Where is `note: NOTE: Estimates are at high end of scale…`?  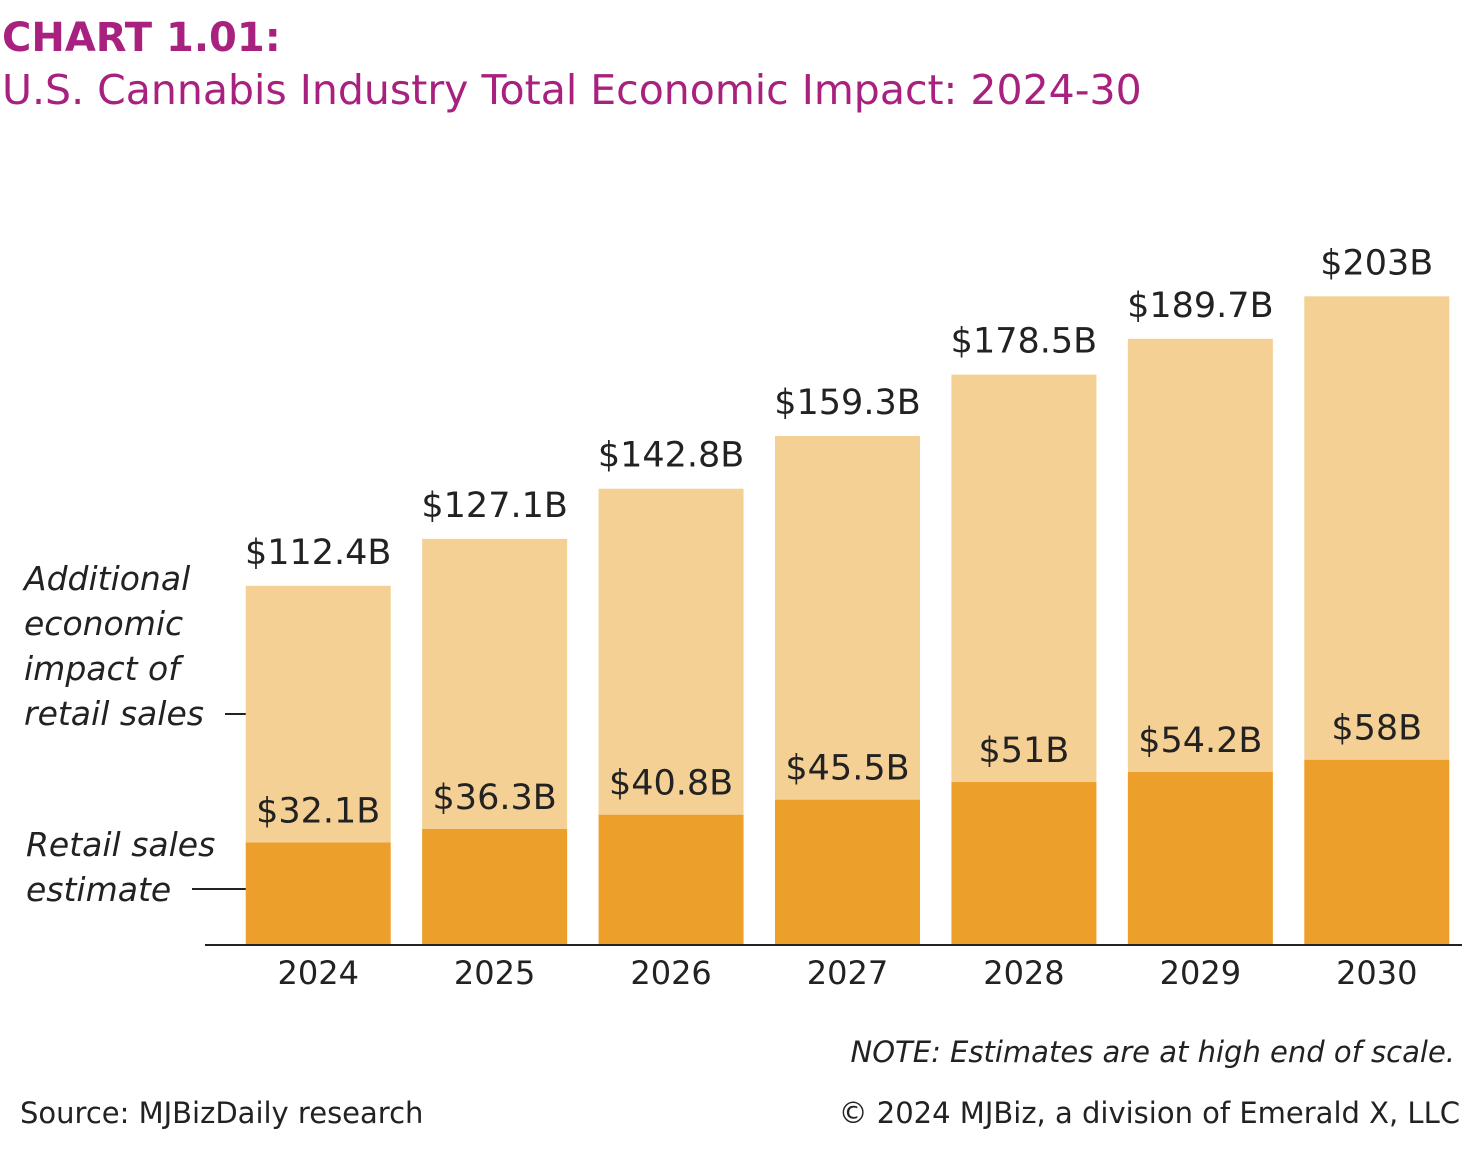
note: NOTE: Estimates are at high end of scale… is located at coordinates (1153, 1052).